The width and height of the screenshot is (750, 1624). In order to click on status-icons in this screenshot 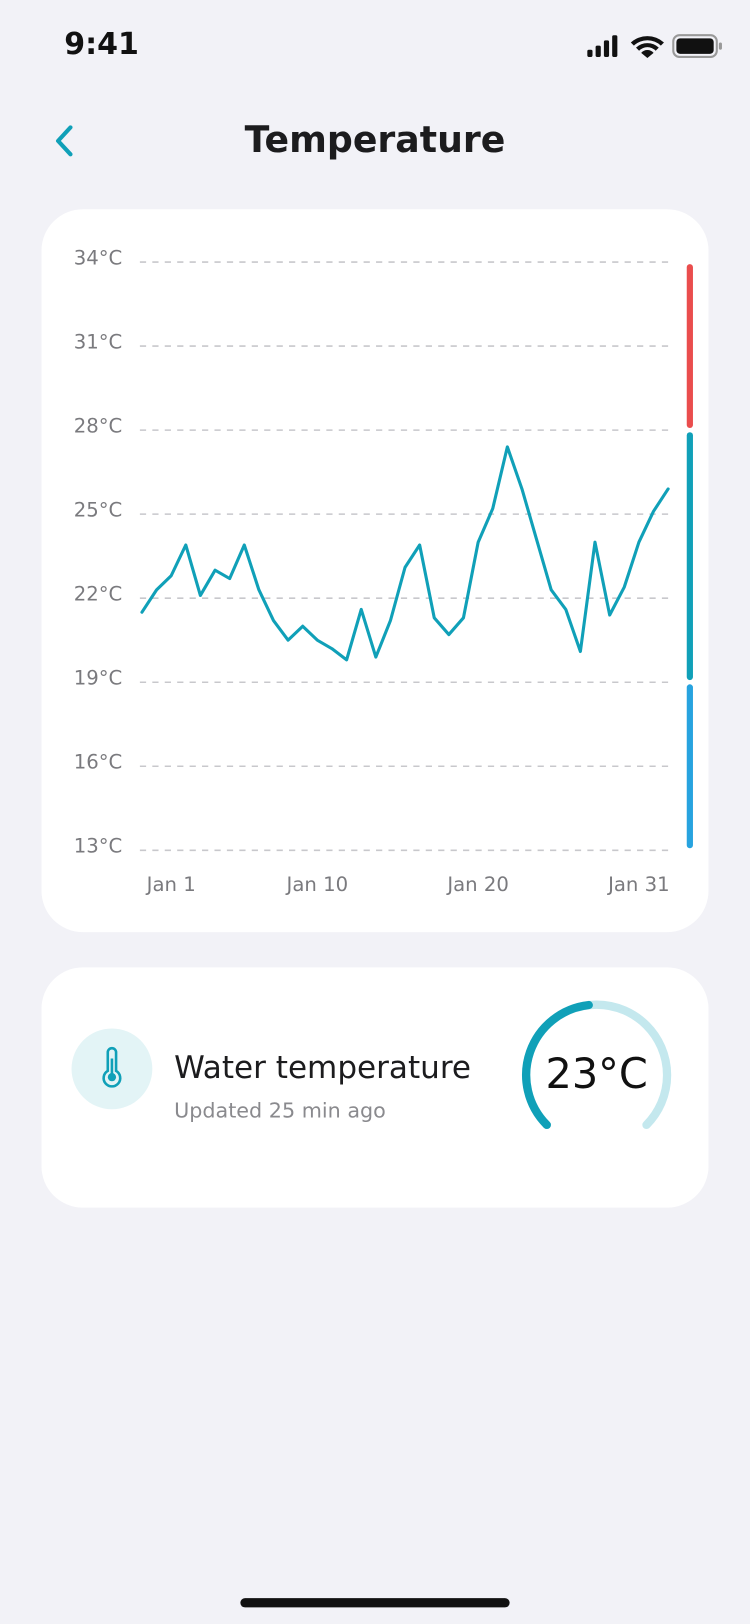, I will do `click(654, 46)`.